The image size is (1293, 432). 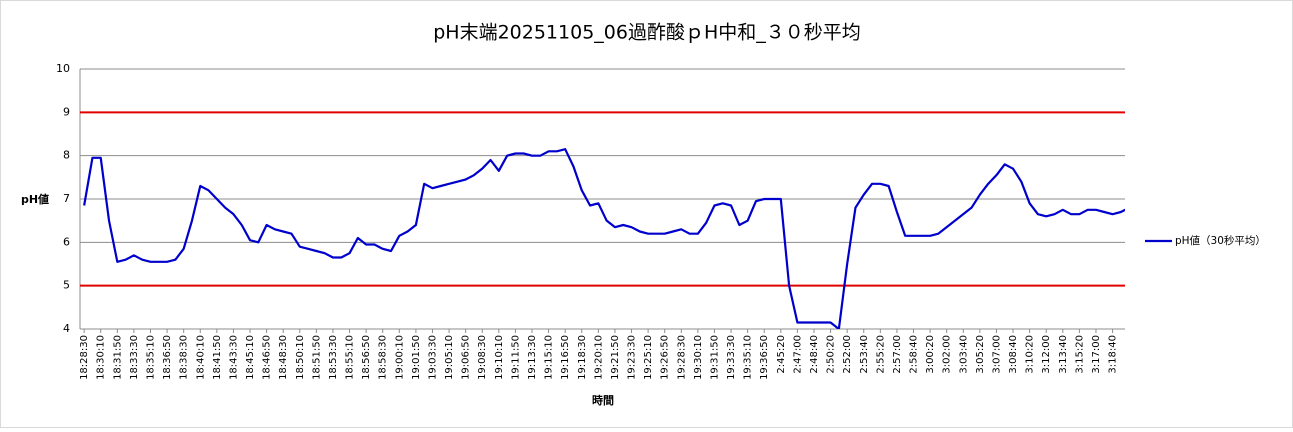 I want to click on x-tick-label: 18:50:10, so click(x=300, y=357).